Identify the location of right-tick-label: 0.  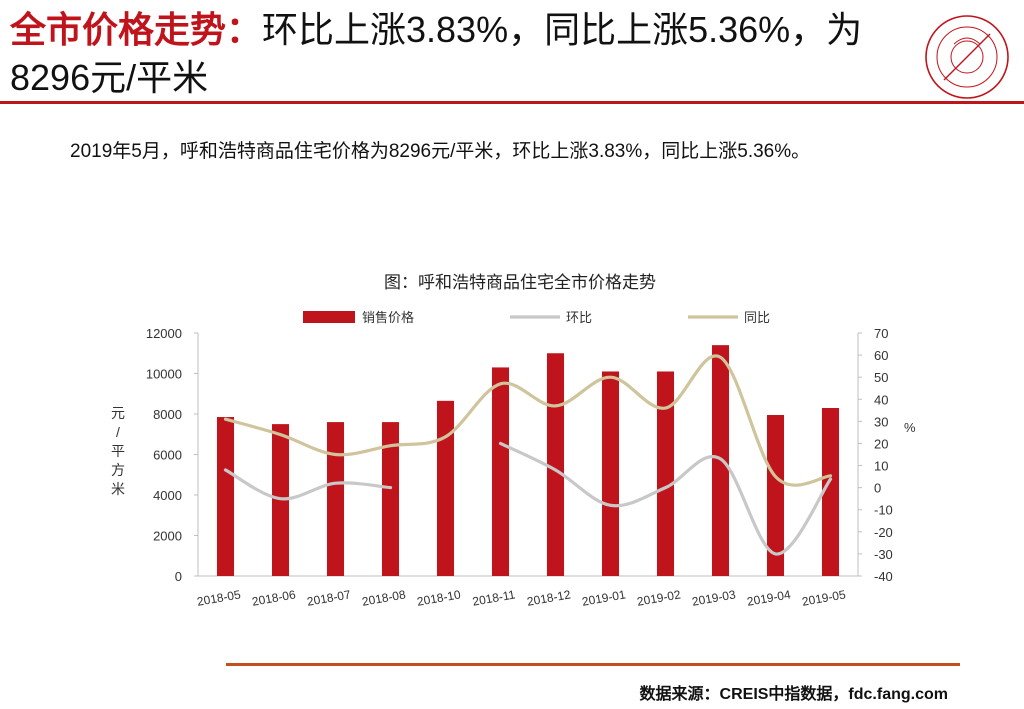
(877, 488).